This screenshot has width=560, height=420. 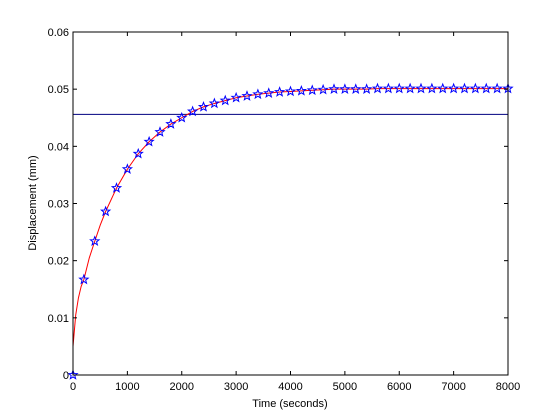 I want to click on y-tick-label: 0.03, so click(x=58, y=205).